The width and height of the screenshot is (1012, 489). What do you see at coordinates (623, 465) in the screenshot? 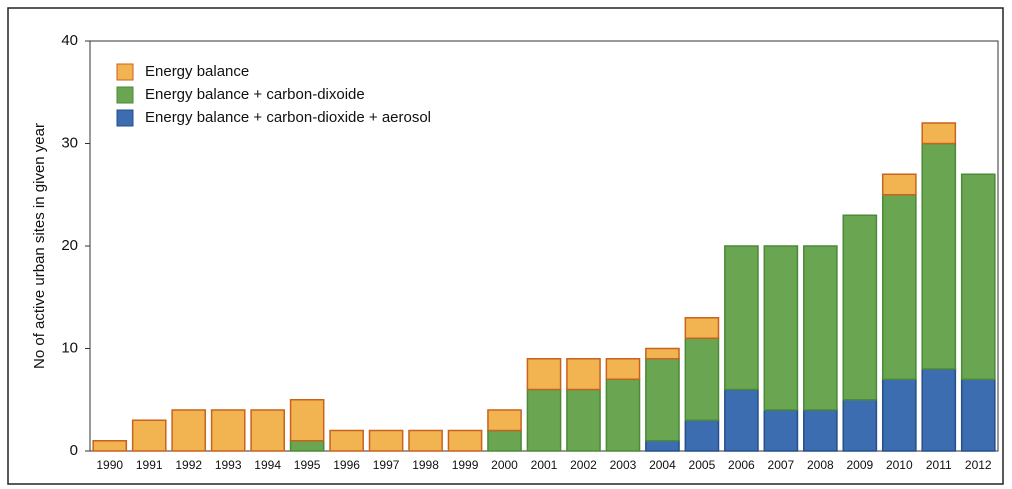
I see `x-tick-label: 2003` at bounding box center [623, 465].